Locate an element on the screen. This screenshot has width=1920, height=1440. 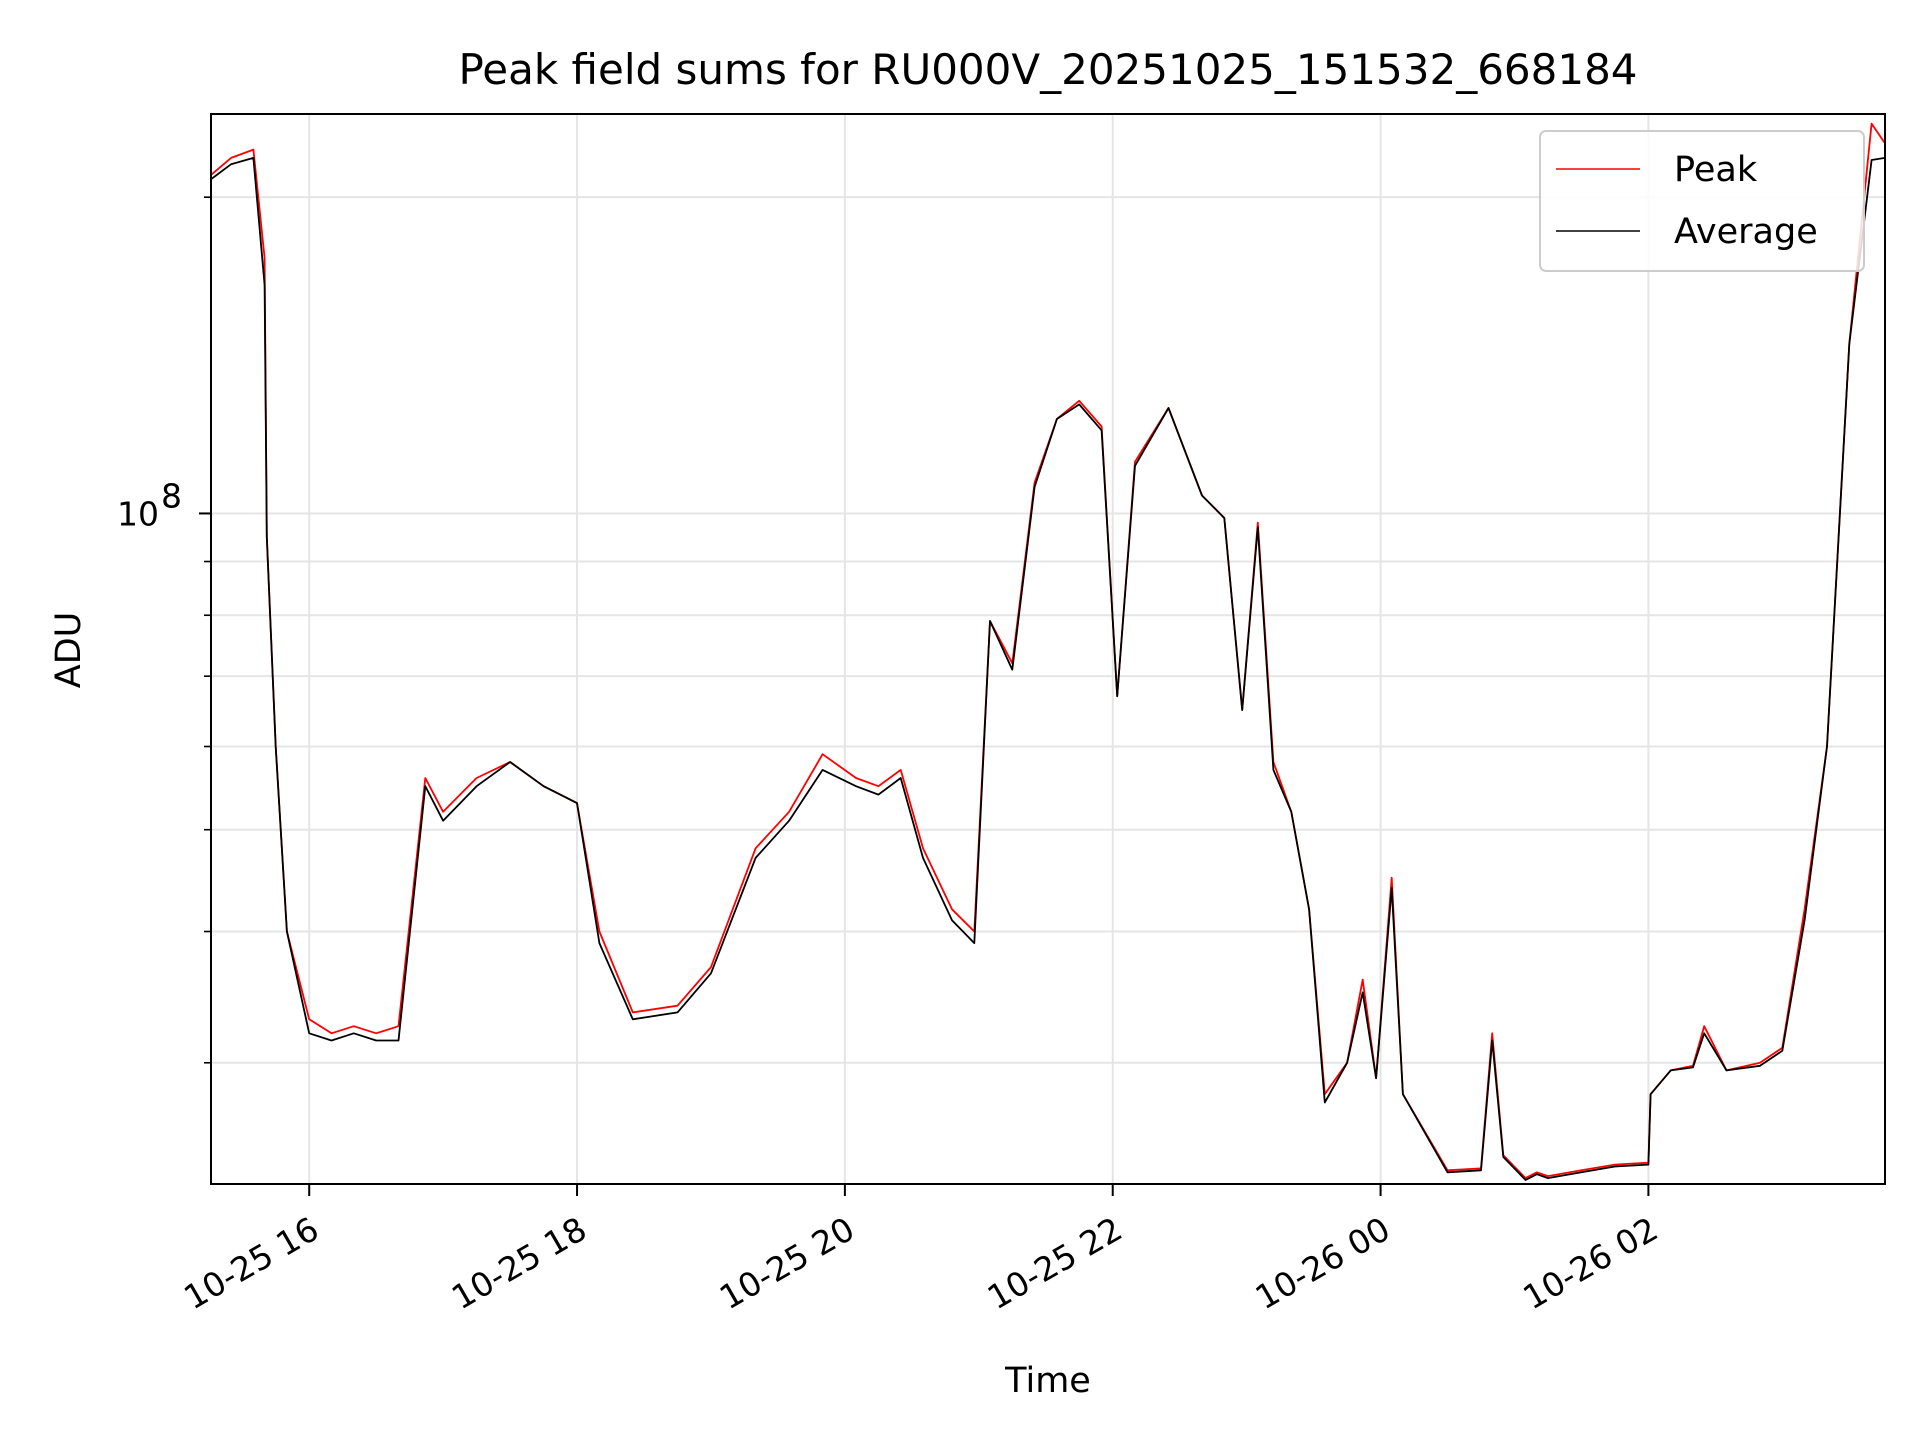
legend-box is located at coordinates (1702, 201).